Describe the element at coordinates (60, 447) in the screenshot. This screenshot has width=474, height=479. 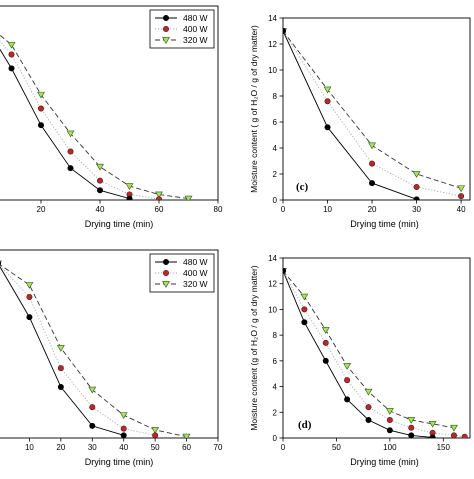
I see `x-tick-label: 20` at that location.